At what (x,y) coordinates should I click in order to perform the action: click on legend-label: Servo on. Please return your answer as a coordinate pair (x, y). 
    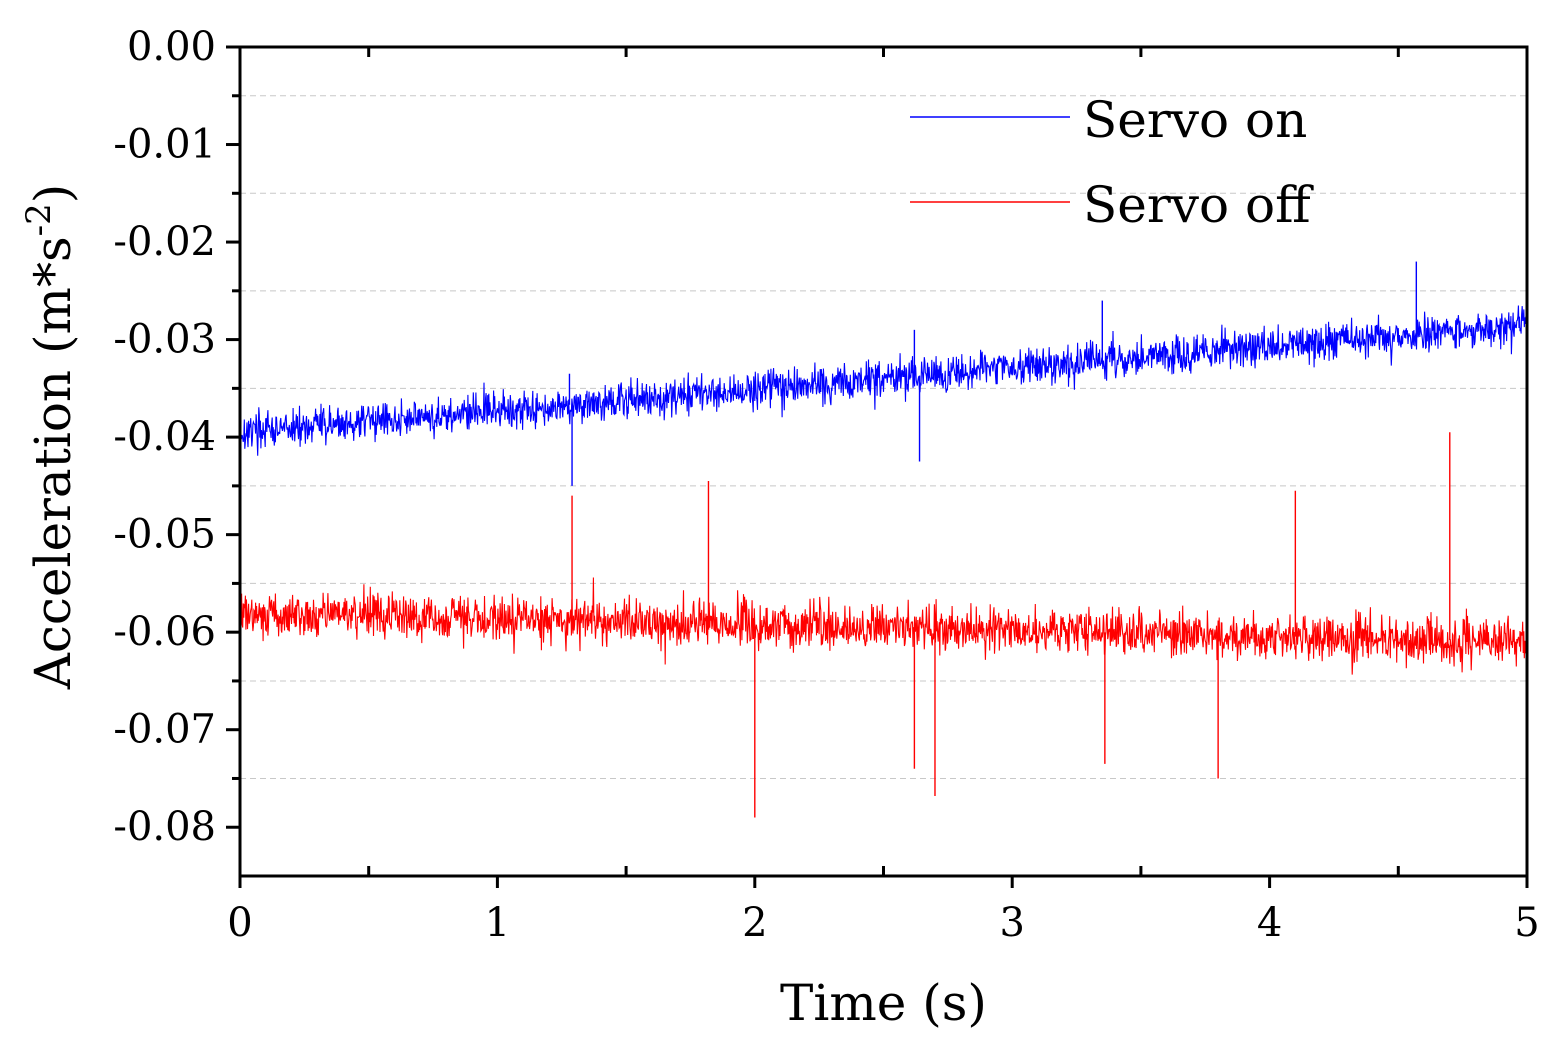
    Looking at the image, I should click on (1195, 120).